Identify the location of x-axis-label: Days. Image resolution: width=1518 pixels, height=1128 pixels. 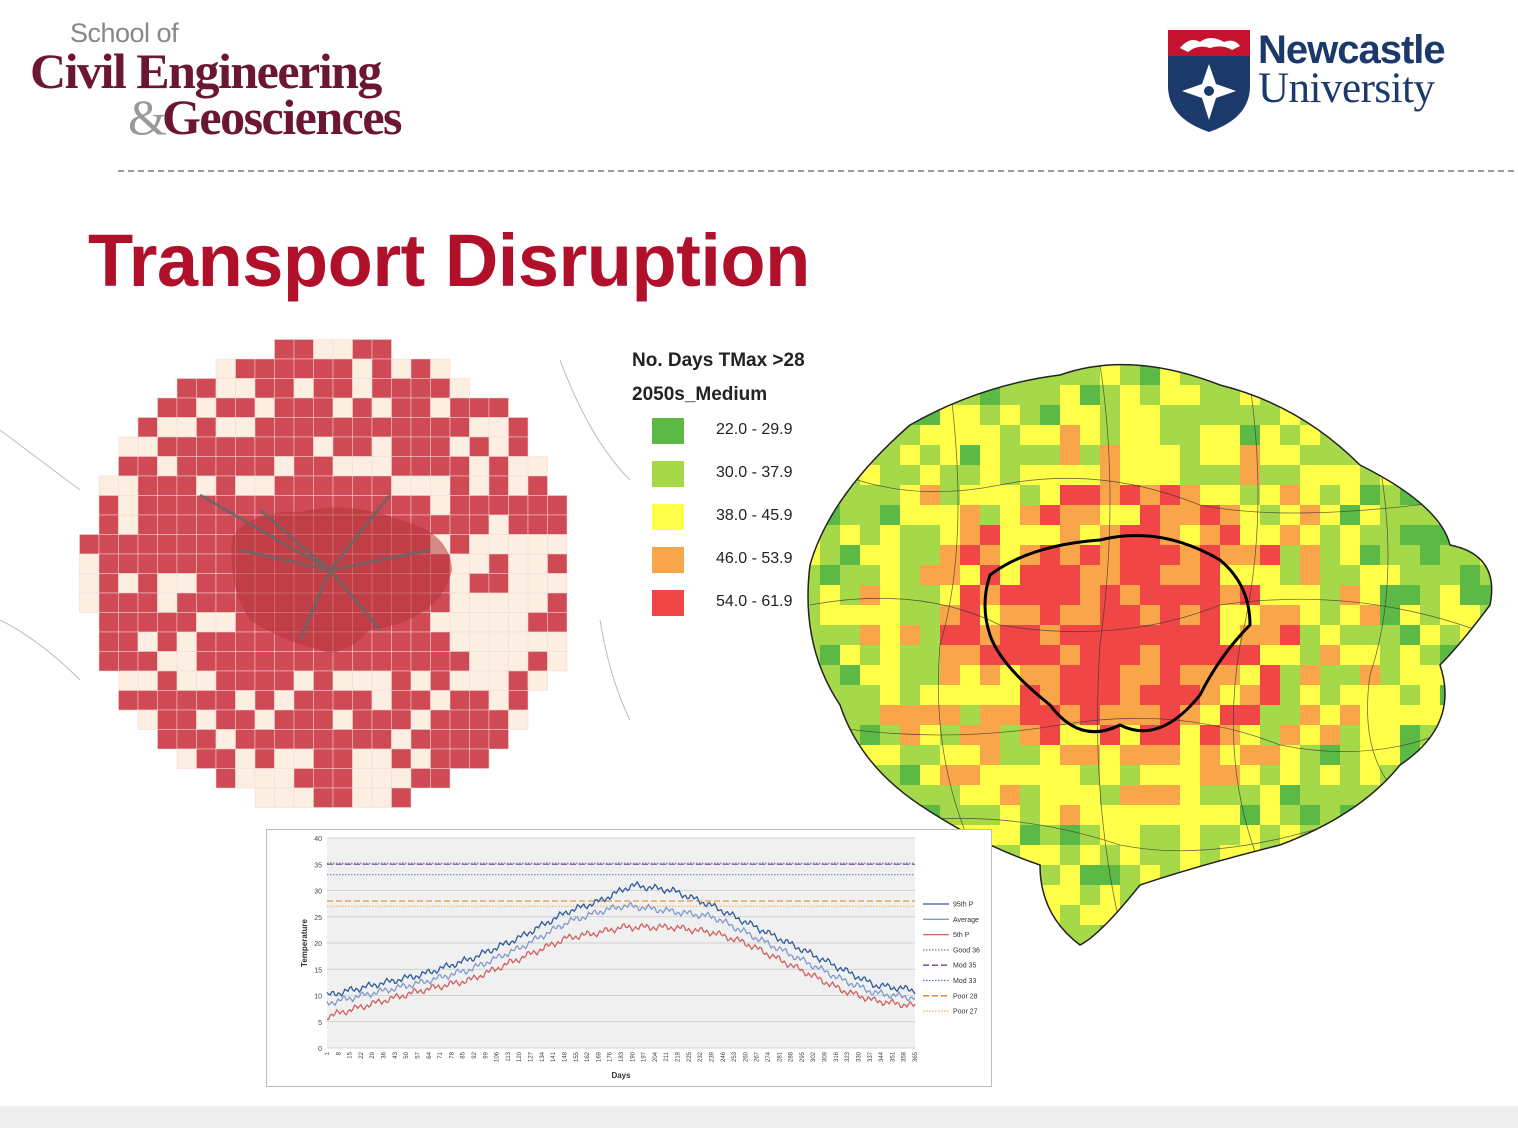
(621, 1075).